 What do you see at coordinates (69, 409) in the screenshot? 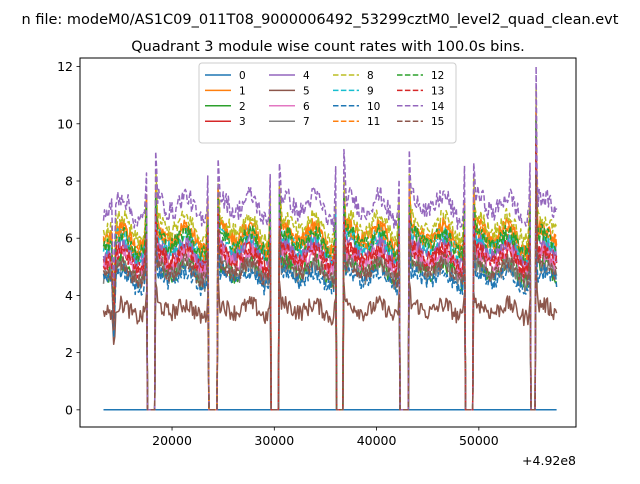
I see `y-tick-label: 0` at bounding box center [69, 409].